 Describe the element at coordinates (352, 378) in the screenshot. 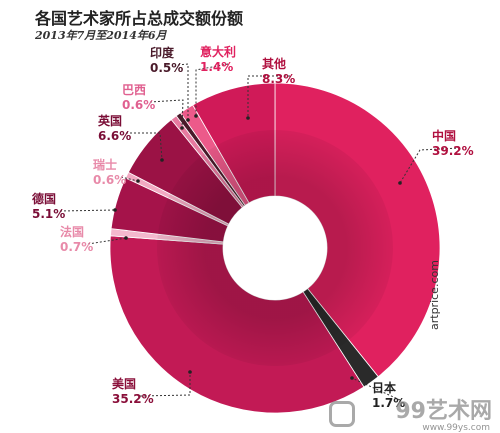

I see `leader-dot-日本` at that location.